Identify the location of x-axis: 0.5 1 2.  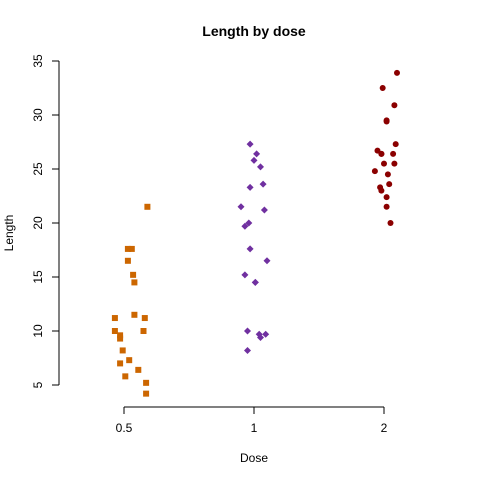
(252, 420).